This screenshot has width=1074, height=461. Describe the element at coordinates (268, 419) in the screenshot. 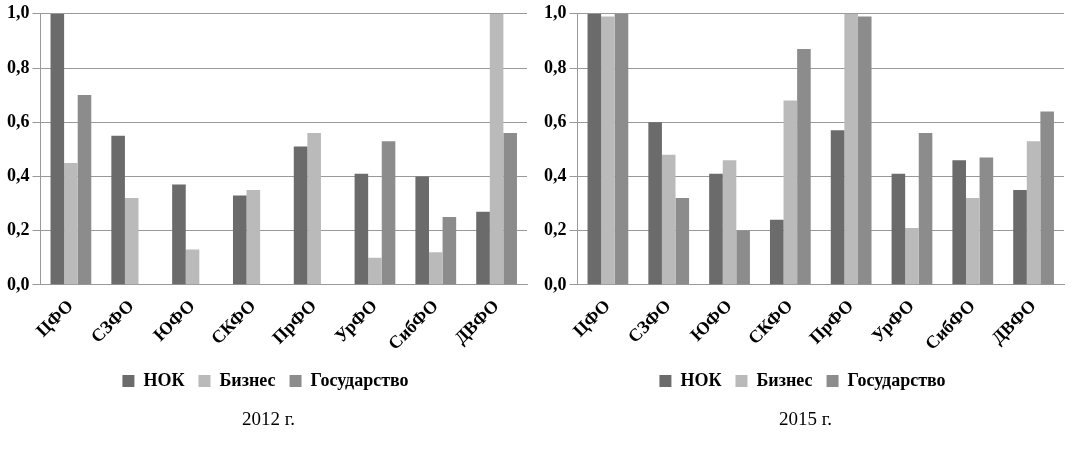

I see `text: 2012 г.` at that location.